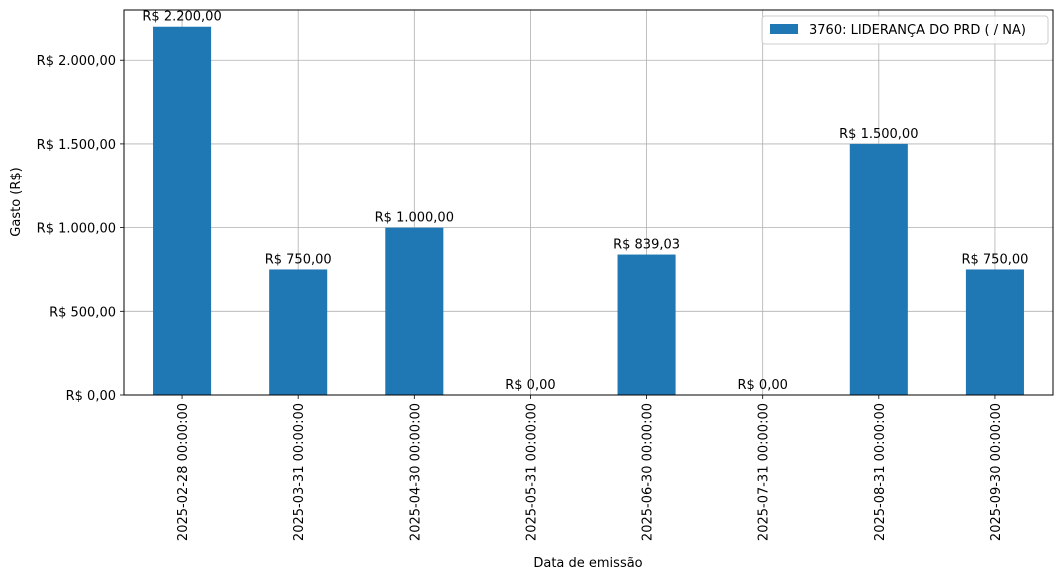 This screenshot has height=585, width=1063. I want to click on bar-value-label: R$ 839,03, so click(646, 245).